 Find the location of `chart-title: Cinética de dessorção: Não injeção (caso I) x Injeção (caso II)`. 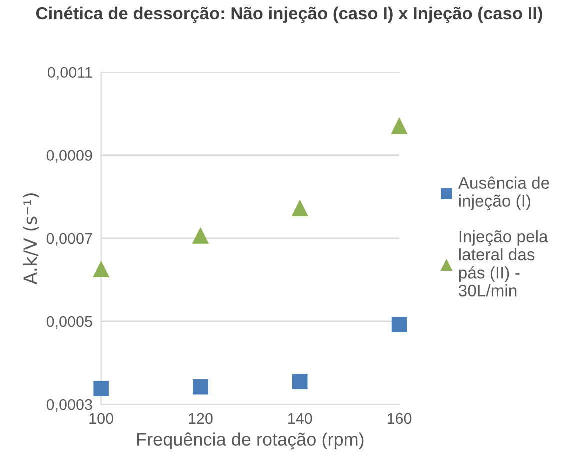

chart-title: Cinética de dessorção: Não injeção (caso I) x Injeção (caso II) is located at coordinates (289, 15).